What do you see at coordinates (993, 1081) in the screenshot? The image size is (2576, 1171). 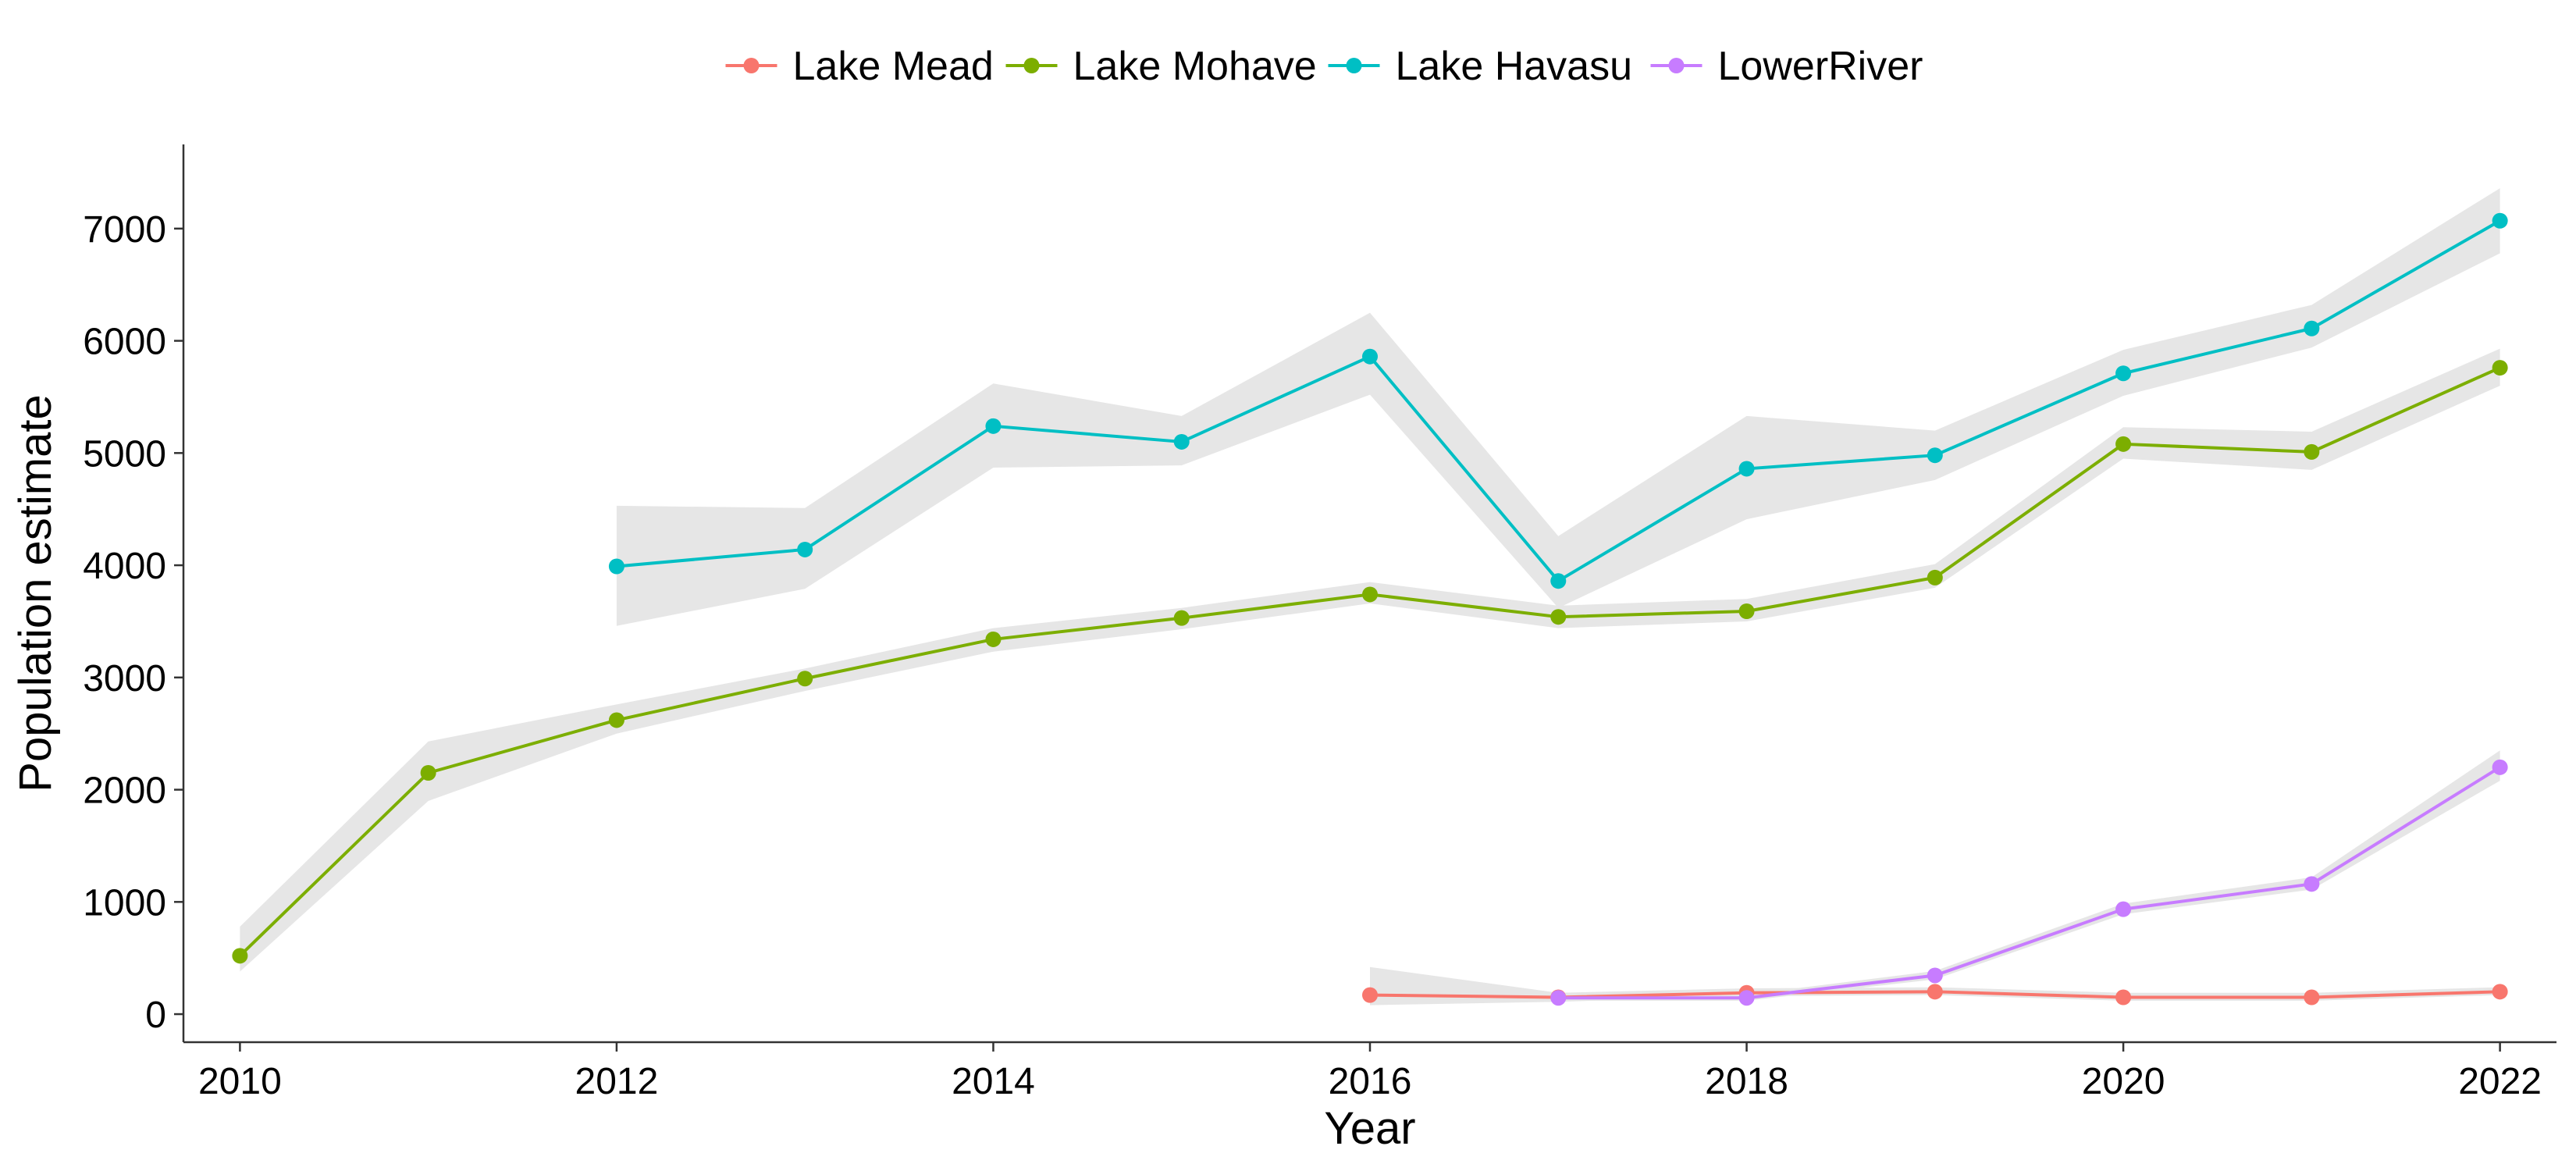 I see `x-tick-label: 2014` at bounding box center [993, 1081].